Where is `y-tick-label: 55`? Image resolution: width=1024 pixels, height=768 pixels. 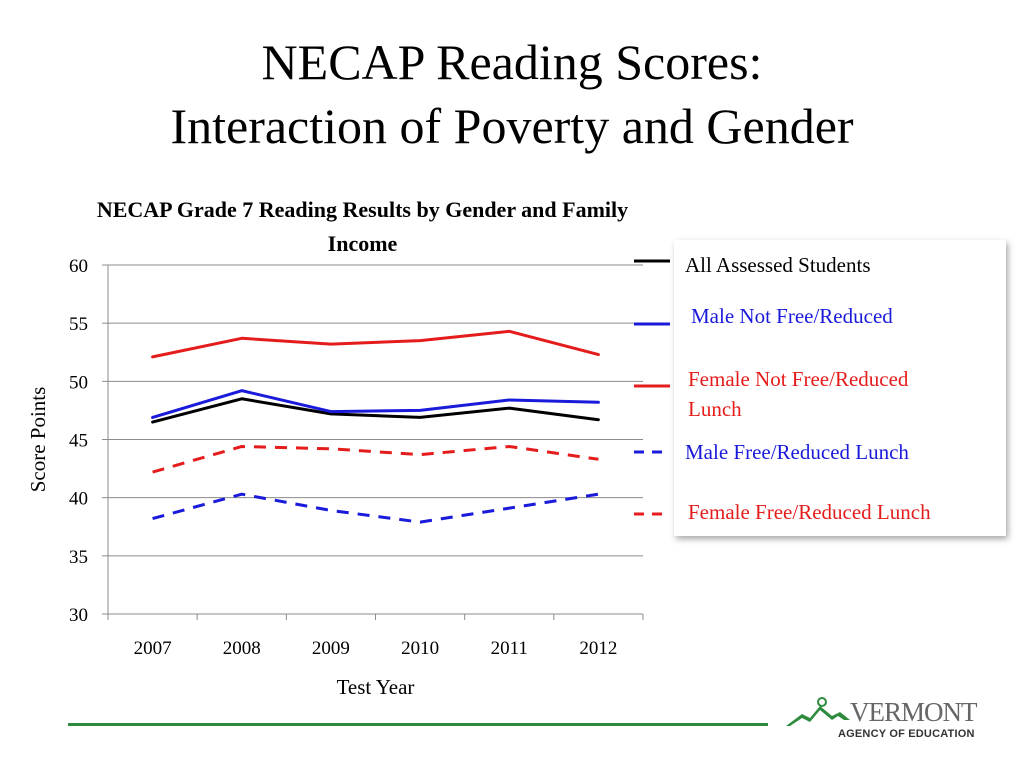
y-tick-label: 55 is located at coordinates (78, 324).